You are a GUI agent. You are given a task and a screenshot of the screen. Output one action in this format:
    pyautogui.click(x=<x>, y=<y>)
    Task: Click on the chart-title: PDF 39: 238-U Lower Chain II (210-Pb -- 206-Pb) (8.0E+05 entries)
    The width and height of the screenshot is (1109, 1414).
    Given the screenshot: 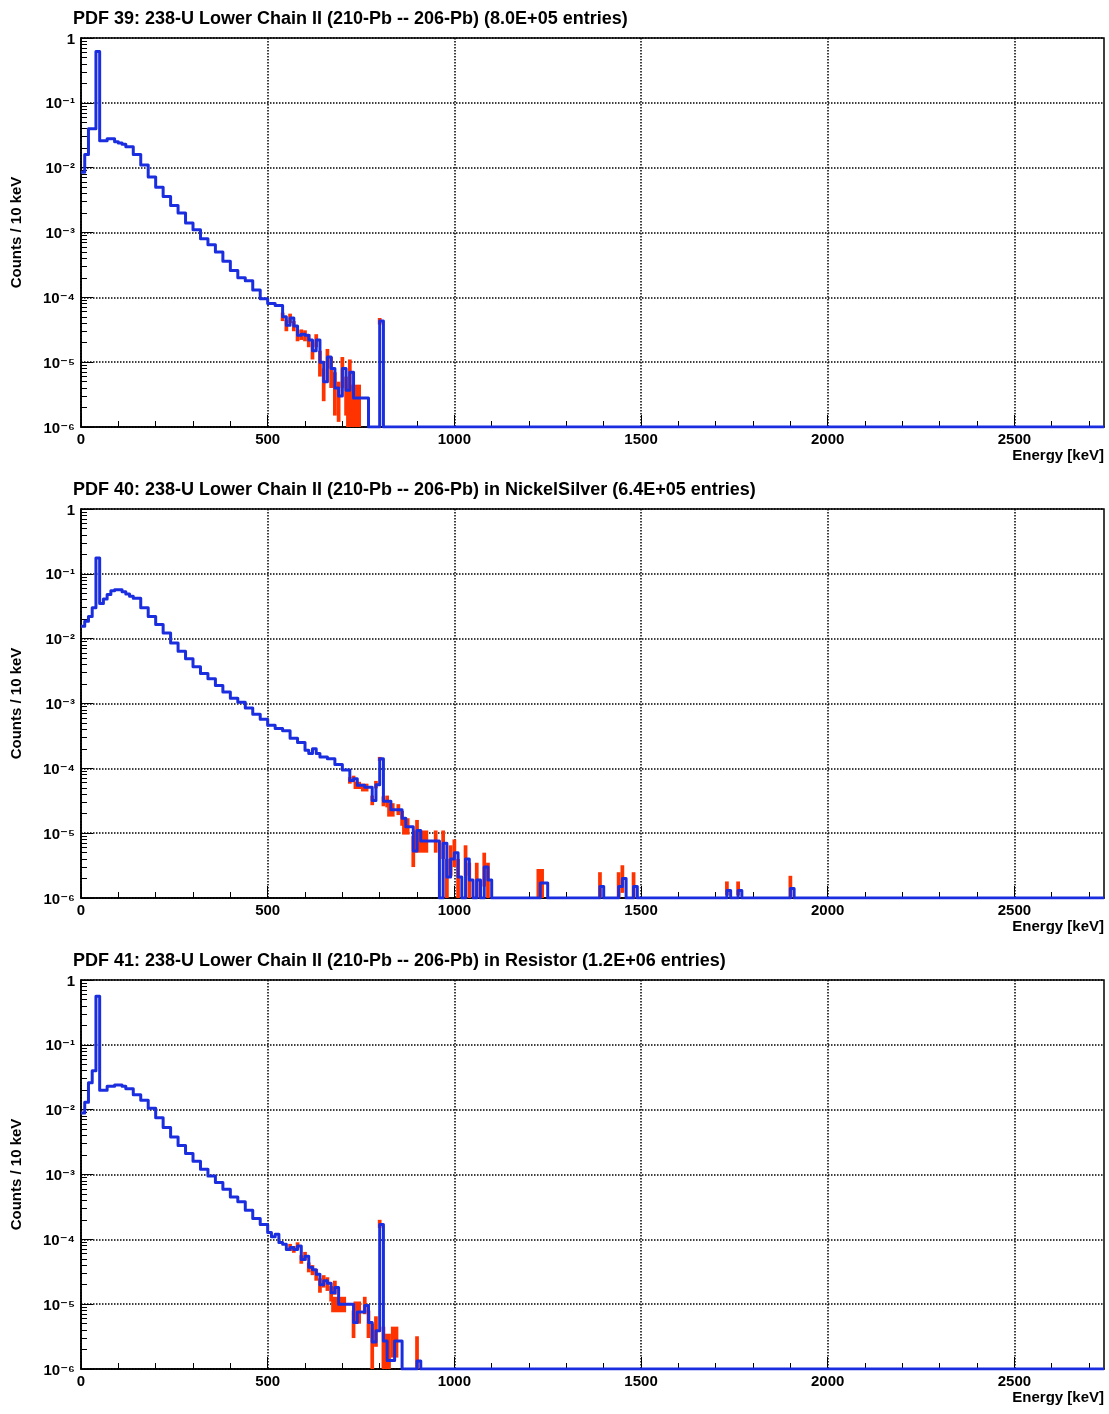 What is the action you would take?
    pyautogui.click(x=350, y=18)
    